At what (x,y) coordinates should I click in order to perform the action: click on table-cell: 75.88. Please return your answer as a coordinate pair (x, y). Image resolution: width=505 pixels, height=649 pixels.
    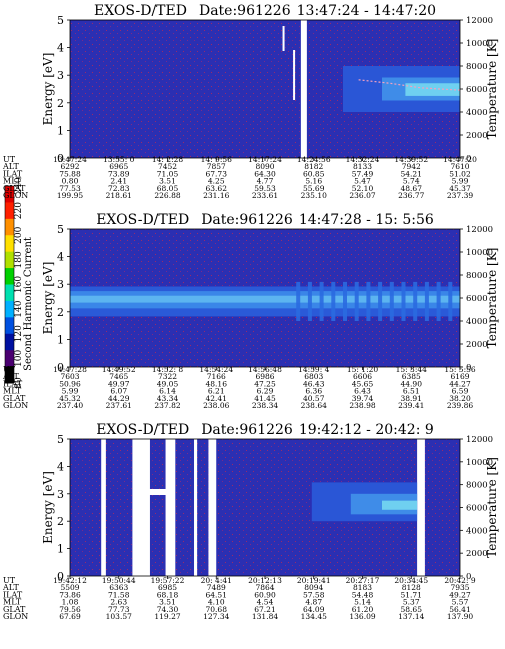
    Looking at the image, I should click on (70, 173).